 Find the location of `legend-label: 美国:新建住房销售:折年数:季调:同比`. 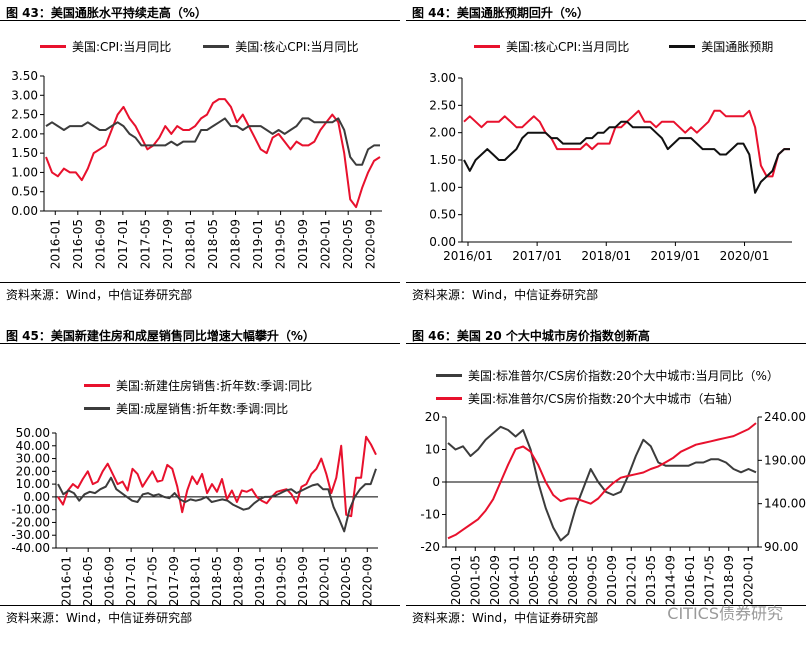

legend-label: 美国:新建住房销售:折年数:季调:同比 is located at coordinates (214, 386).